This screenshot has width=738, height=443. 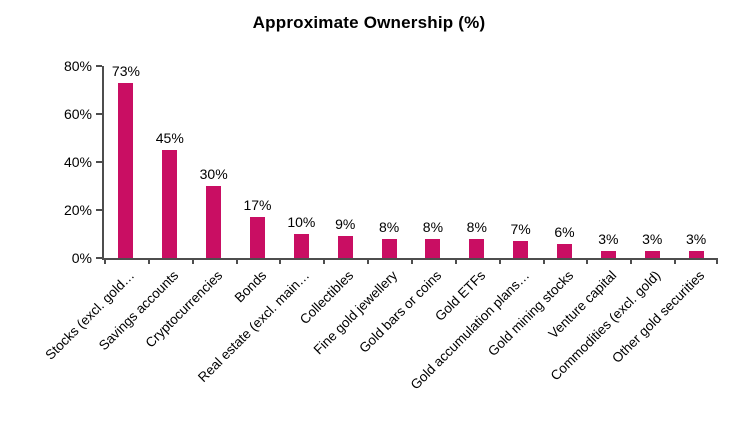 I want to click on bar-value-label: 45%, so click(x=169, y=138).